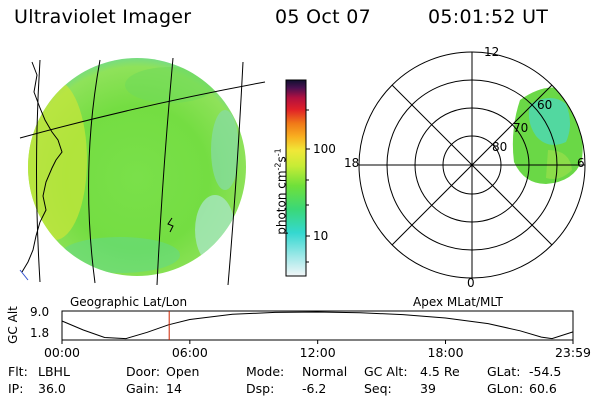 This screenshot has height=400, width=600. Describe the element at coordinates (97, 167) in the screenshot. I see `coastline` at that location.